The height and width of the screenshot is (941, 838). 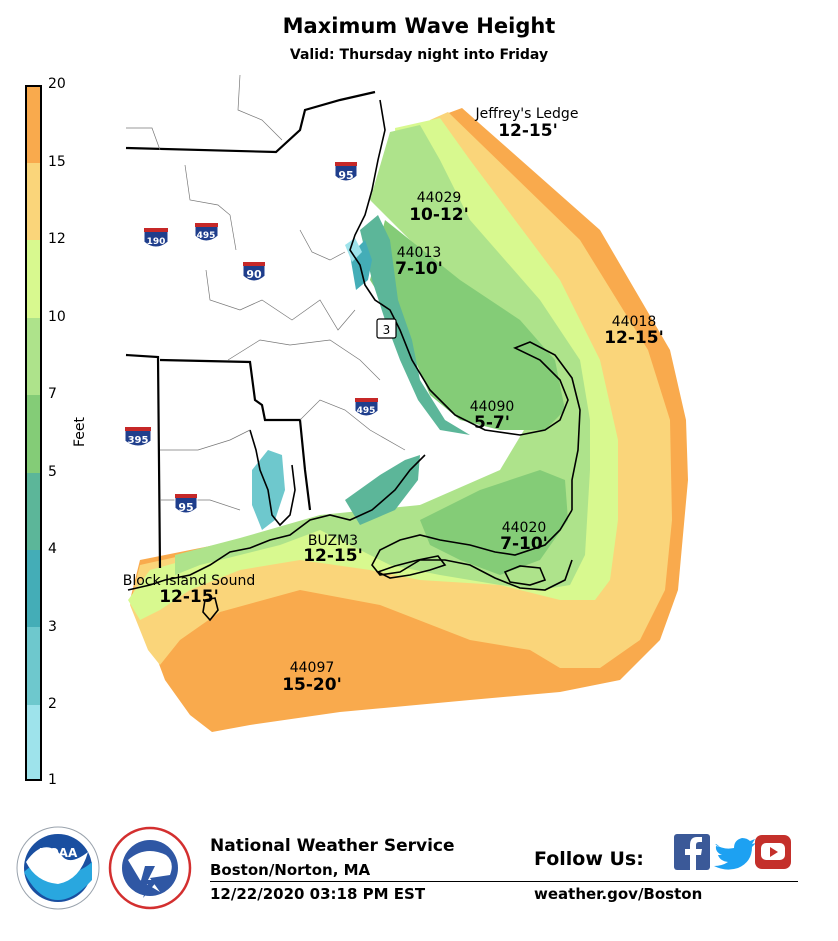 What do you see at coordinates (492, 423) in the screenshot?
I see `buoy-value: 5-7'` at bounding box center [492, 423].